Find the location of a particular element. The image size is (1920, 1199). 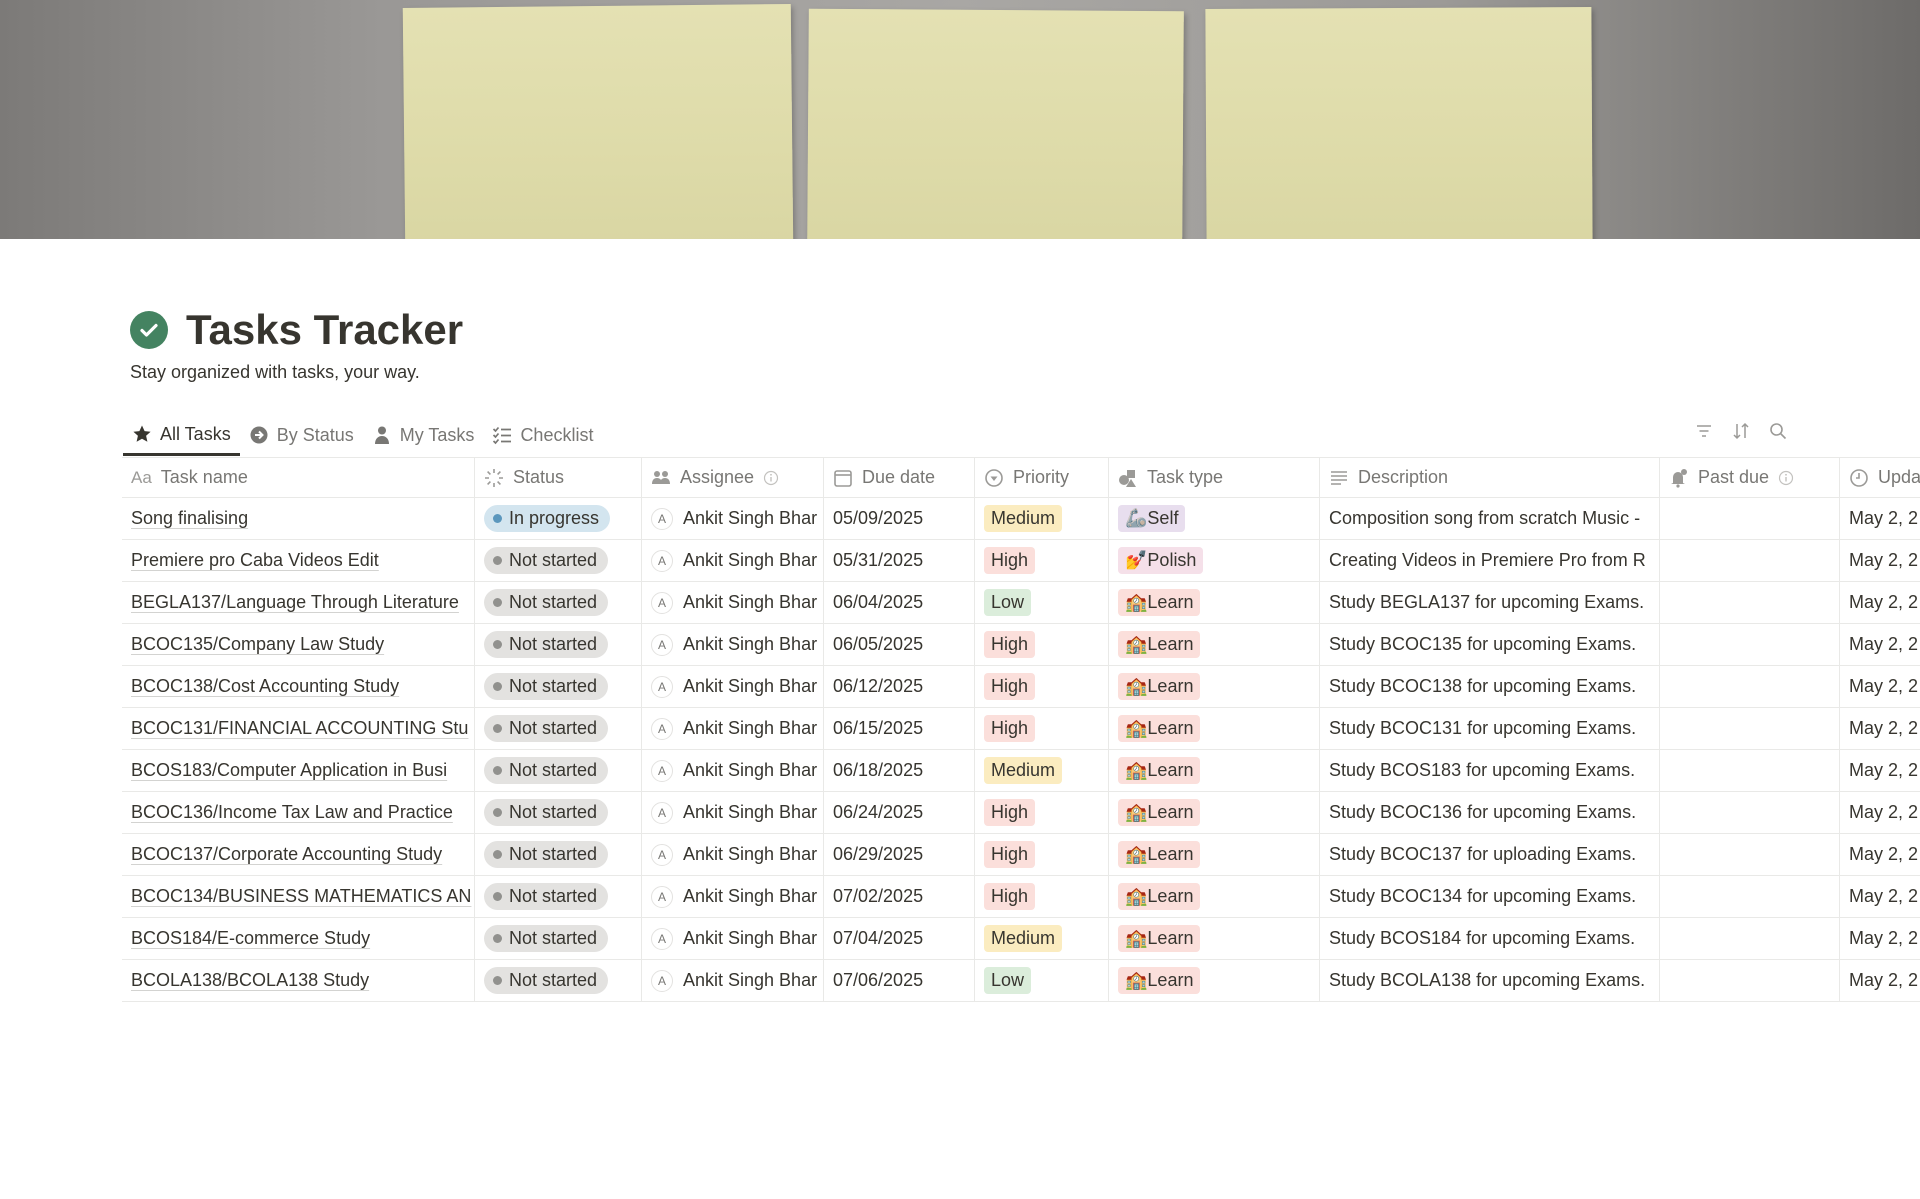

column-label: Priority is located at coordinates (1041, 477).